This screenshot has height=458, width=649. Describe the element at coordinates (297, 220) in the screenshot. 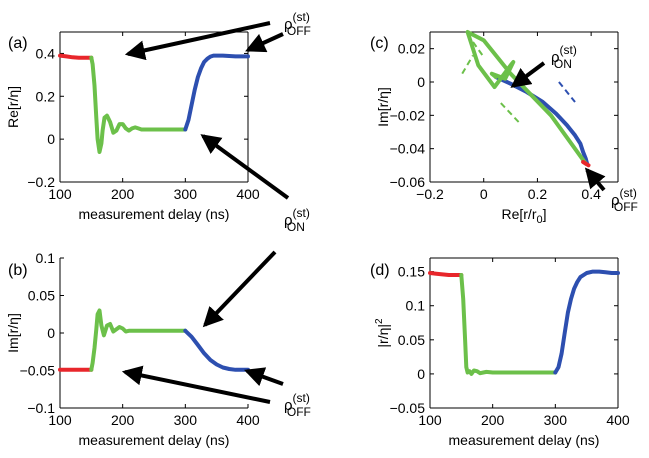

I see `label-on-mid: ρ(st) ON` at that location.